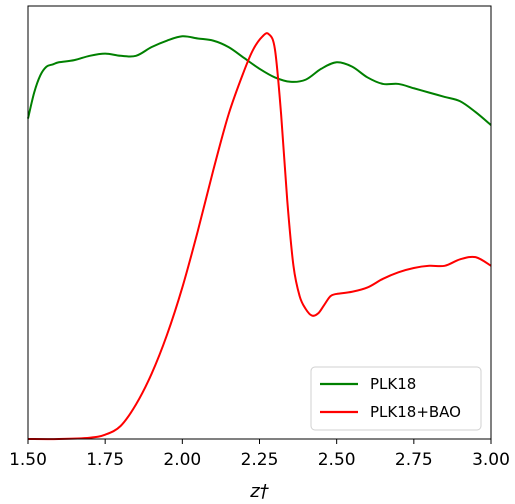 The width and height of the screenshot is (515, 504). What do you see at coordinates (28, 460) in the screenshot?
I see `x-tick-label: 1.50` at bounding box center [28, 460].